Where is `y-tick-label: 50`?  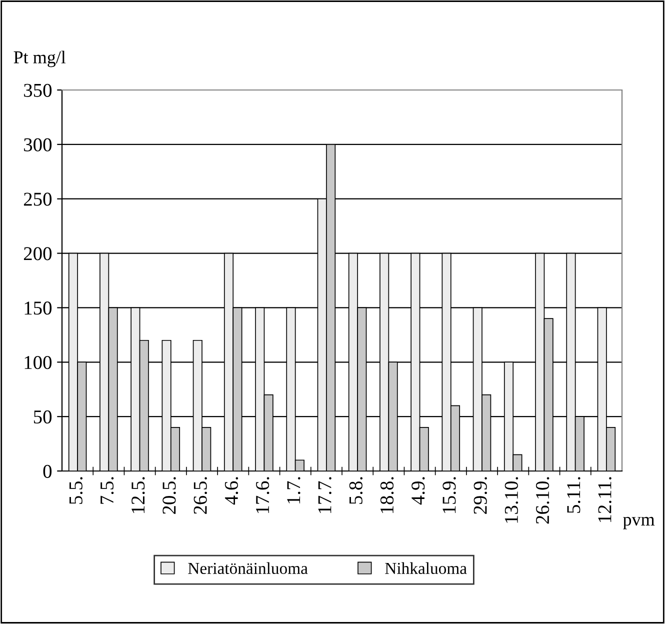
y-tick-label: 50 is located at coordinates (43, 417).